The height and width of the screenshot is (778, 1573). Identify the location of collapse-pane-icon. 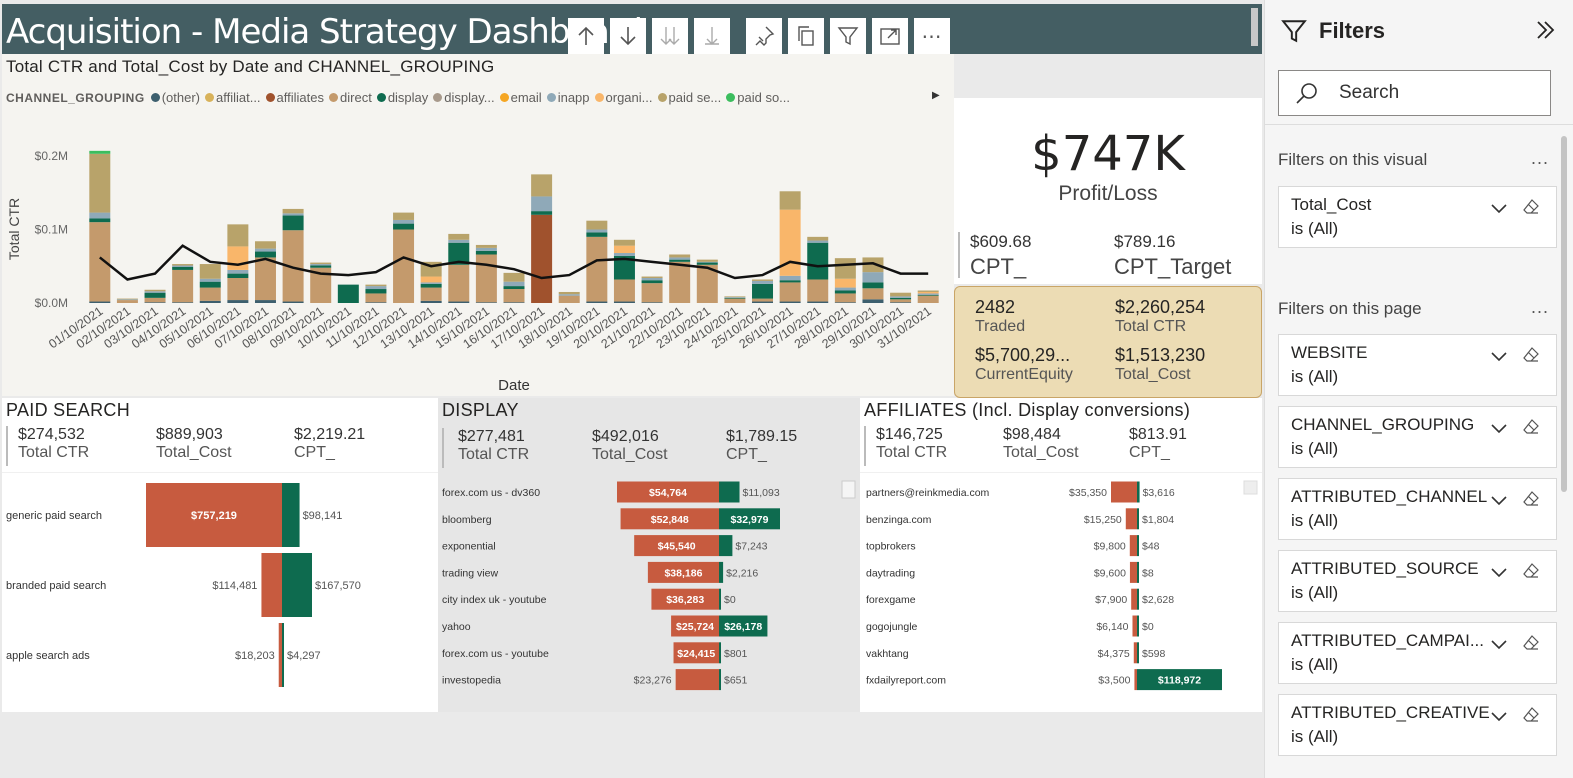
(1545, 30).